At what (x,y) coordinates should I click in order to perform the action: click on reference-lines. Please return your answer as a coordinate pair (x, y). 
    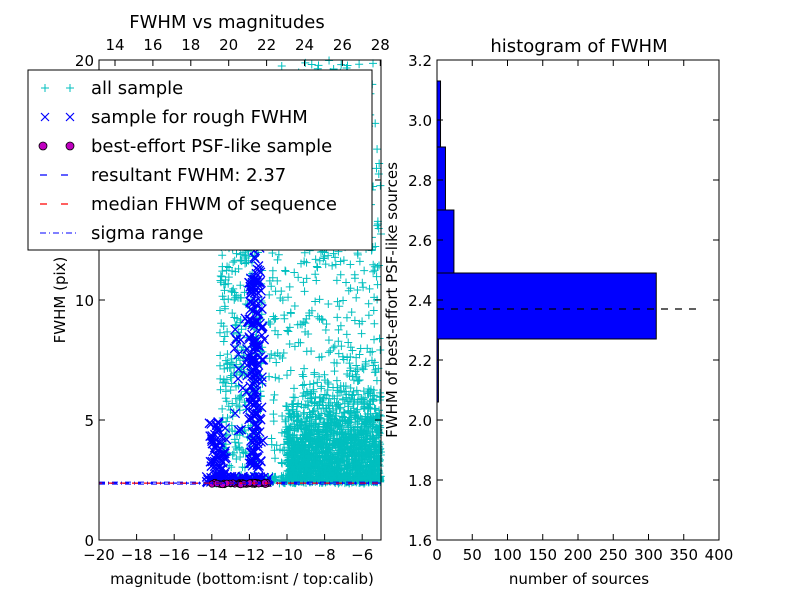
    Looking at the image, I should click on (240, 483).